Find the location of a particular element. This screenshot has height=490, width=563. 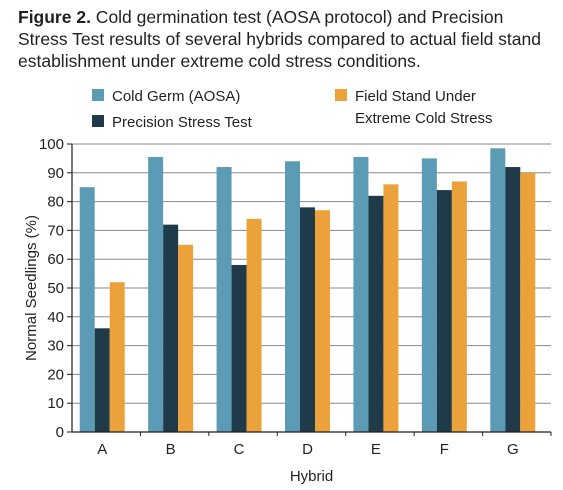

x-tick-label: E is located at coordinates (376, 449).